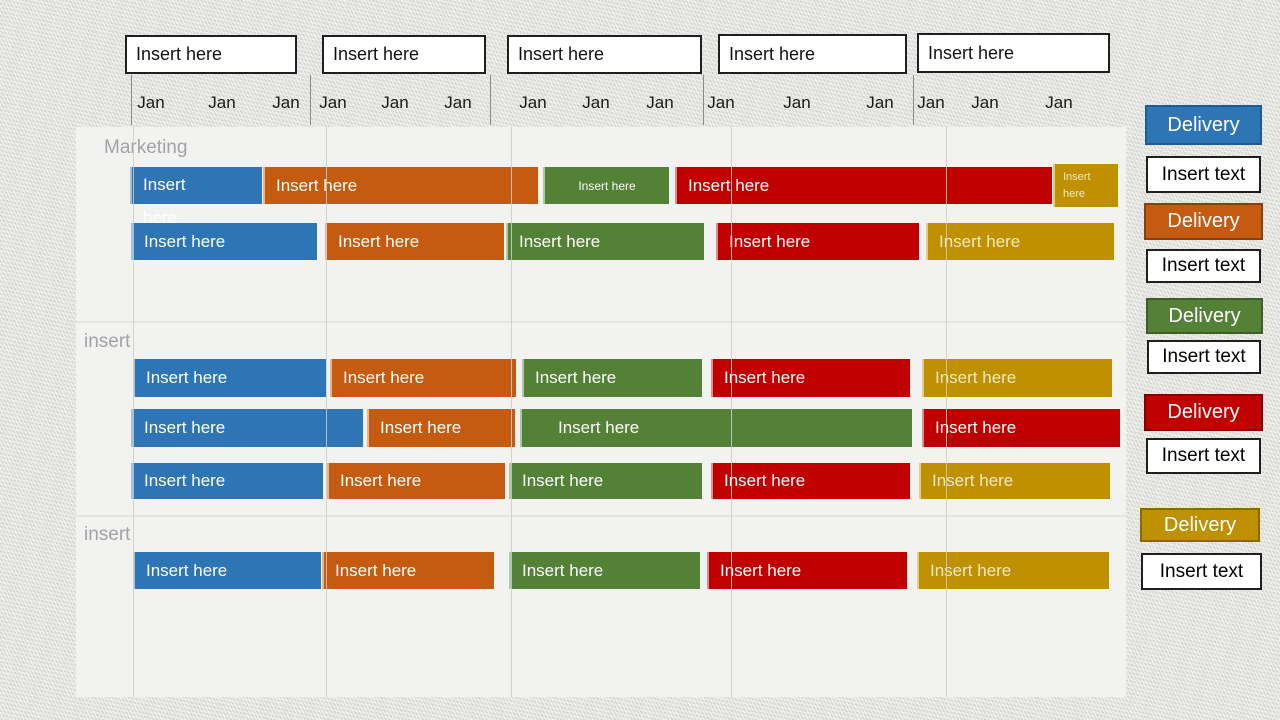  I want to click on section-label: Marketing, so click(146, 147).